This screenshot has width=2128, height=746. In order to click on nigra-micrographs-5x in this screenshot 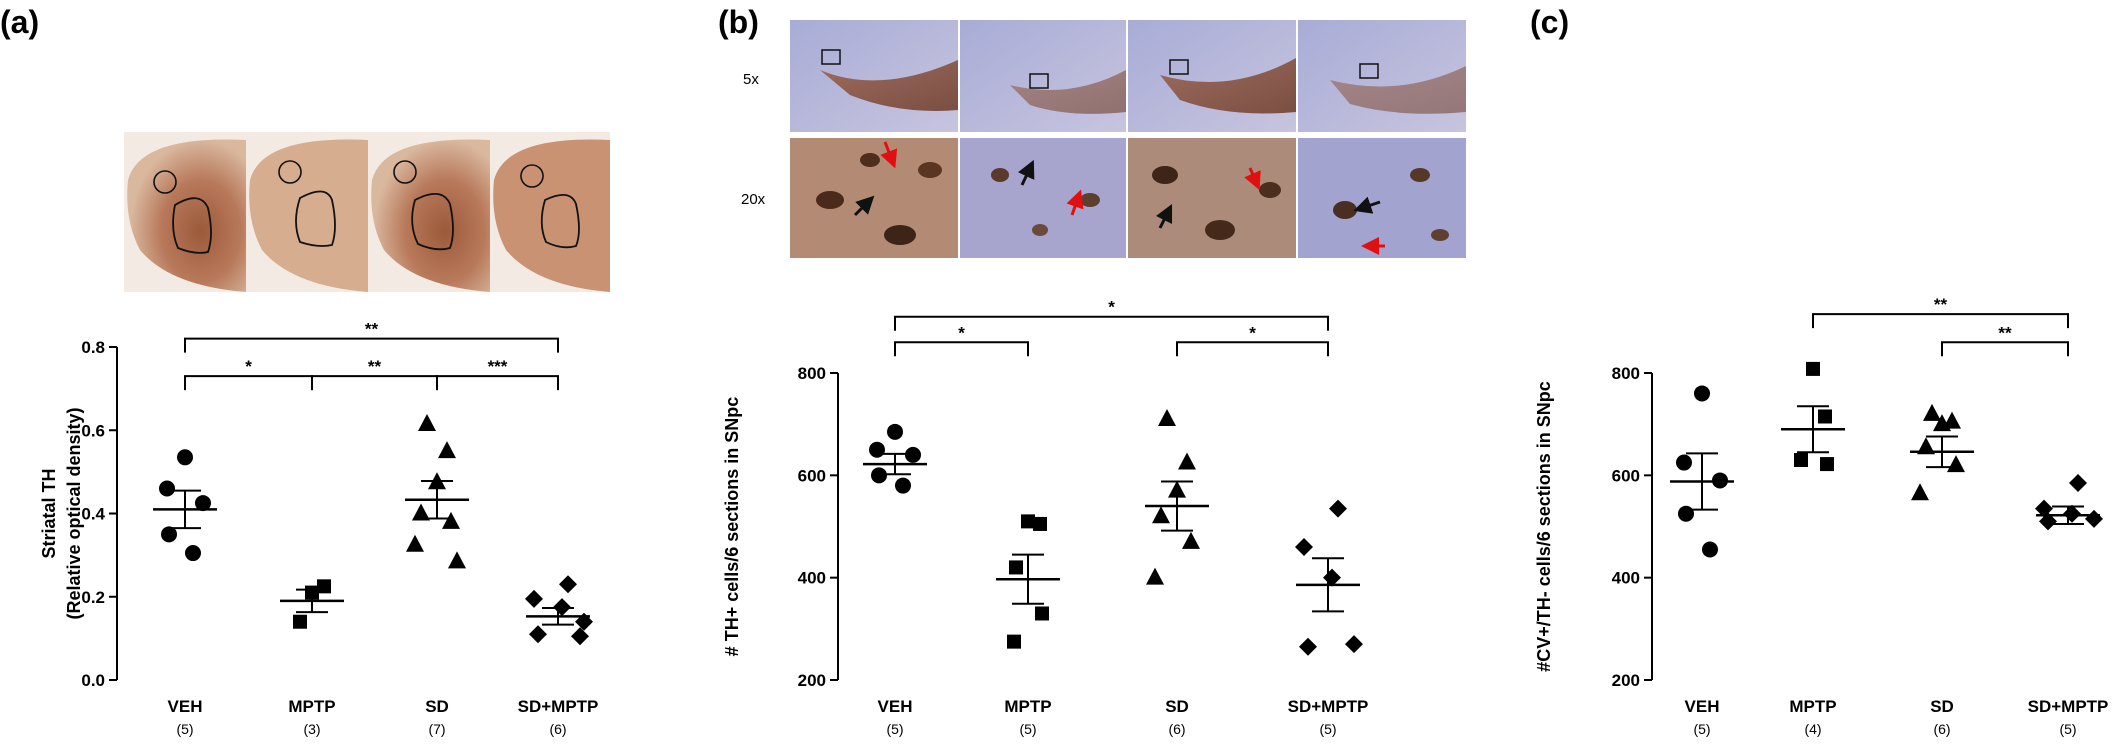, I will do `click(1128, 76)`.